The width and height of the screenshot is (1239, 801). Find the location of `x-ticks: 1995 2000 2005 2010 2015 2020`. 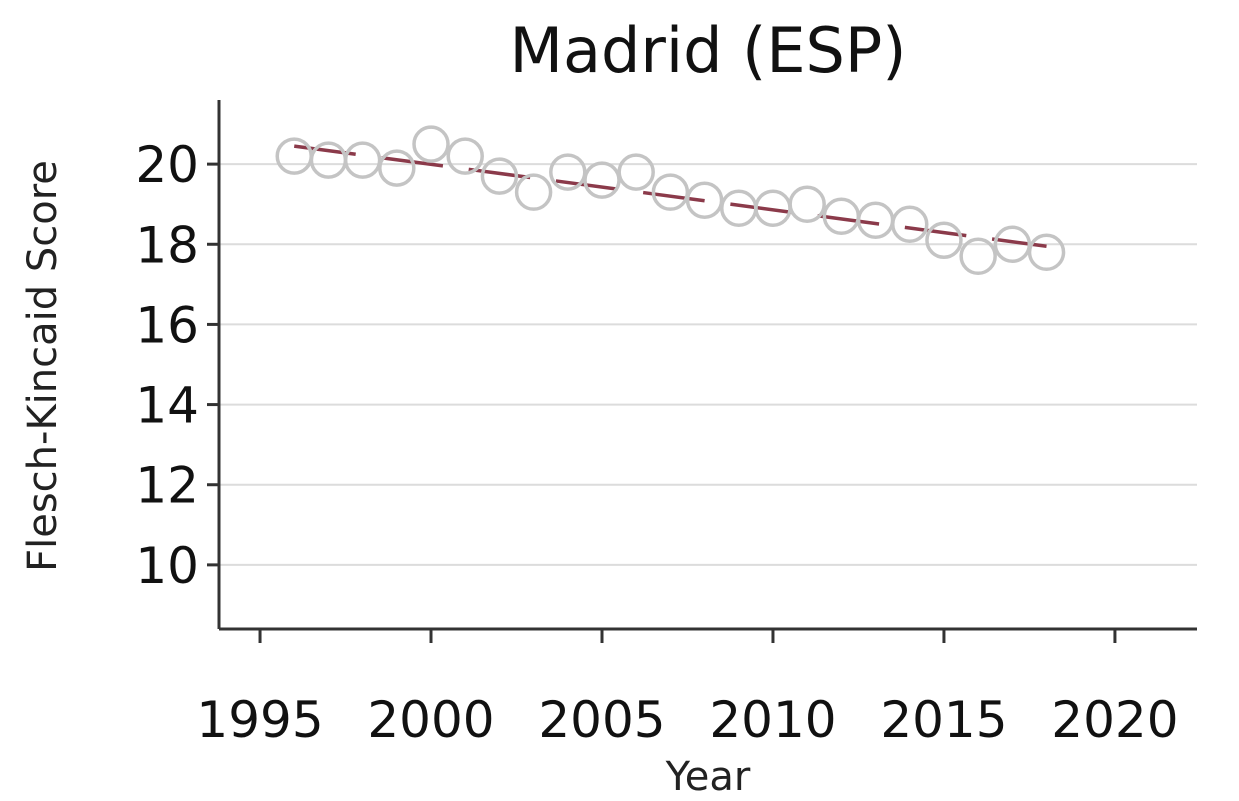

x-ticks: 1995 2000 2005 2010 2015 2020 is located at coordinates (687, 689).